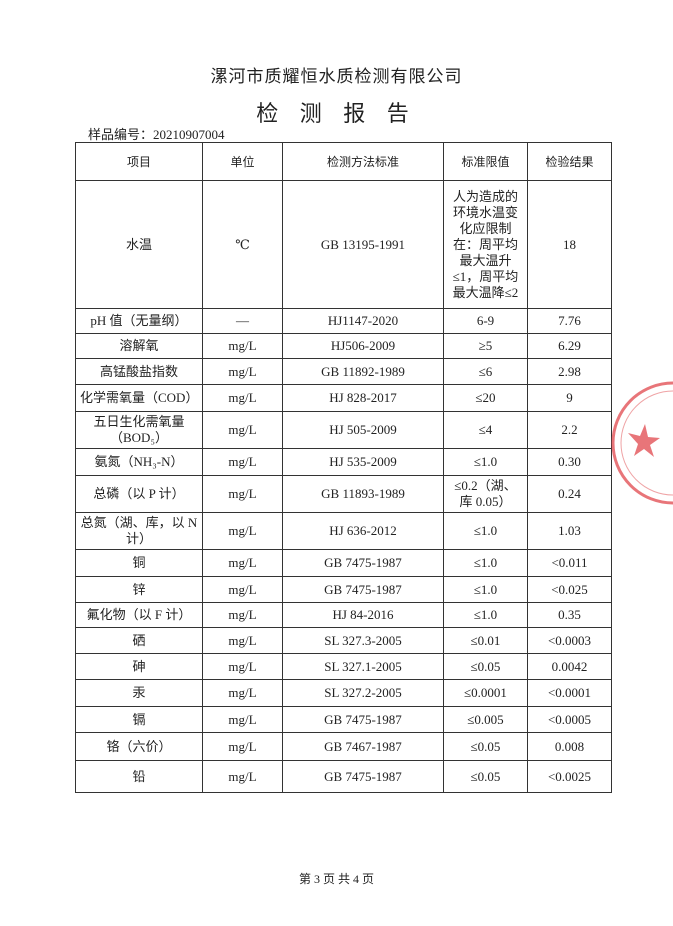 This screenshot has width=673, height=926. Describe the element at coordinates (363, 462) in the screenshot. I see `method-cell: HJ 535-2009` at that location.